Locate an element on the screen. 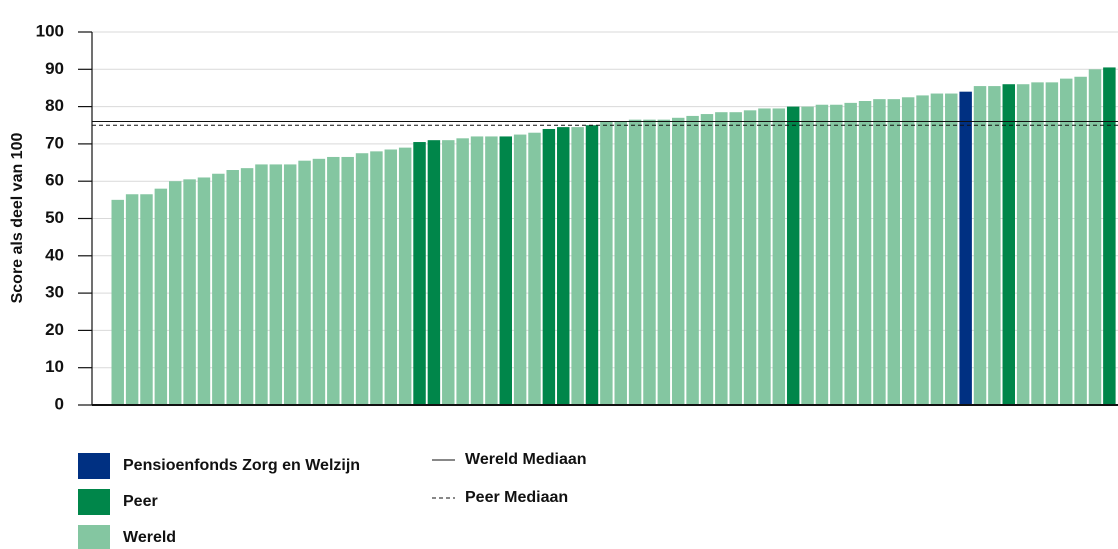  legend-label: Peer is located at coordinates (140, 501).